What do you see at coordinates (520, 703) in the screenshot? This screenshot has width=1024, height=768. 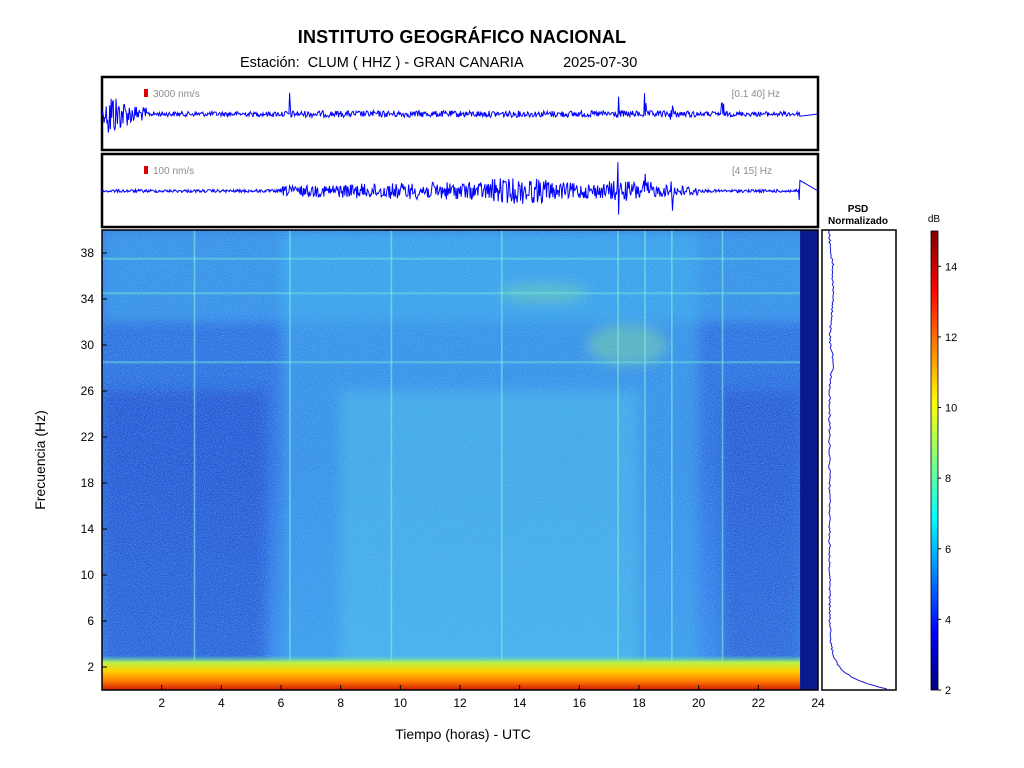 I see `x-tick-label: 14` at bounding box center [520, 703].